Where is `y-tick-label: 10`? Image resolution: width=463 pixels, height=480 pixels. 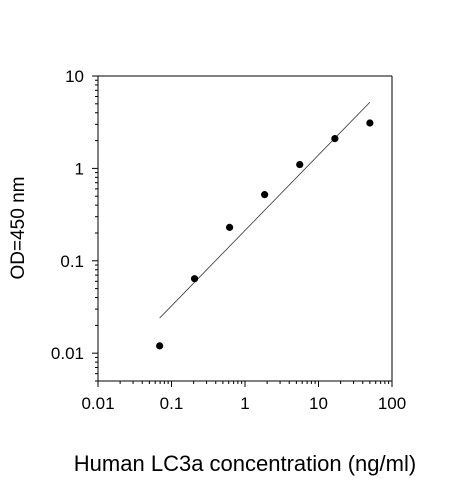
y-tick-label: 10 is located at coordinates (74, 76).